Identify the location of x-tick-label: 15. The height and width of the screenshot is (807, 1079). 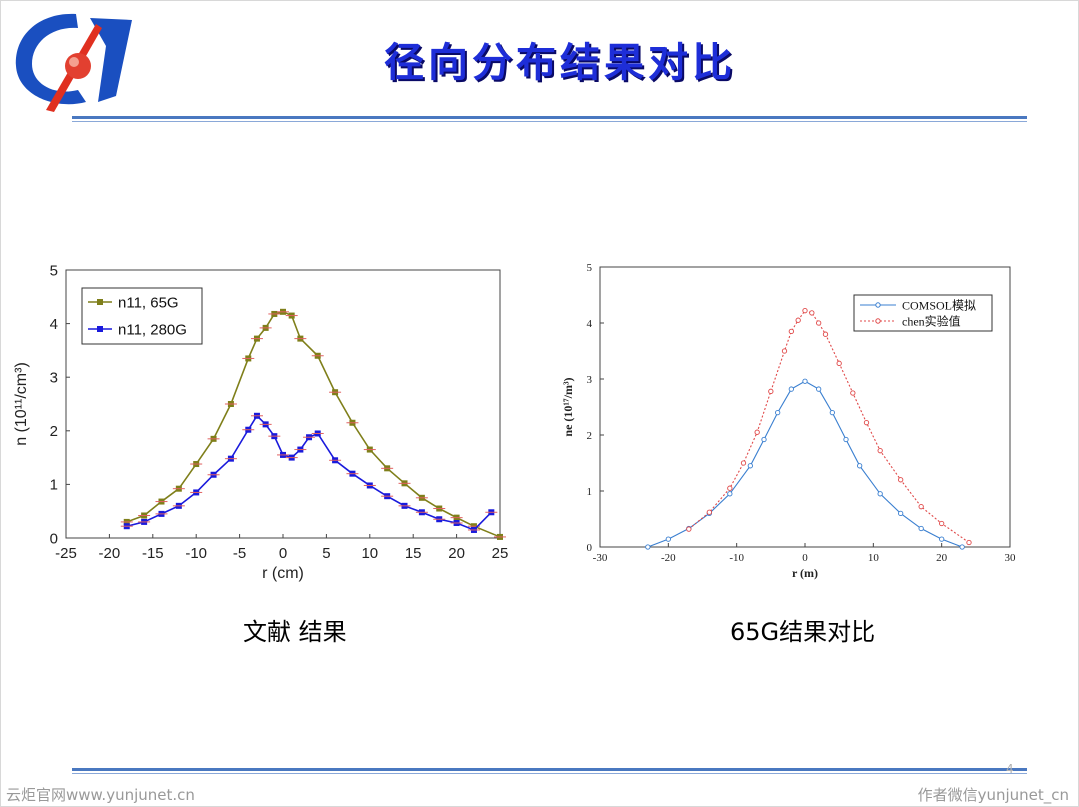
(413, 553).